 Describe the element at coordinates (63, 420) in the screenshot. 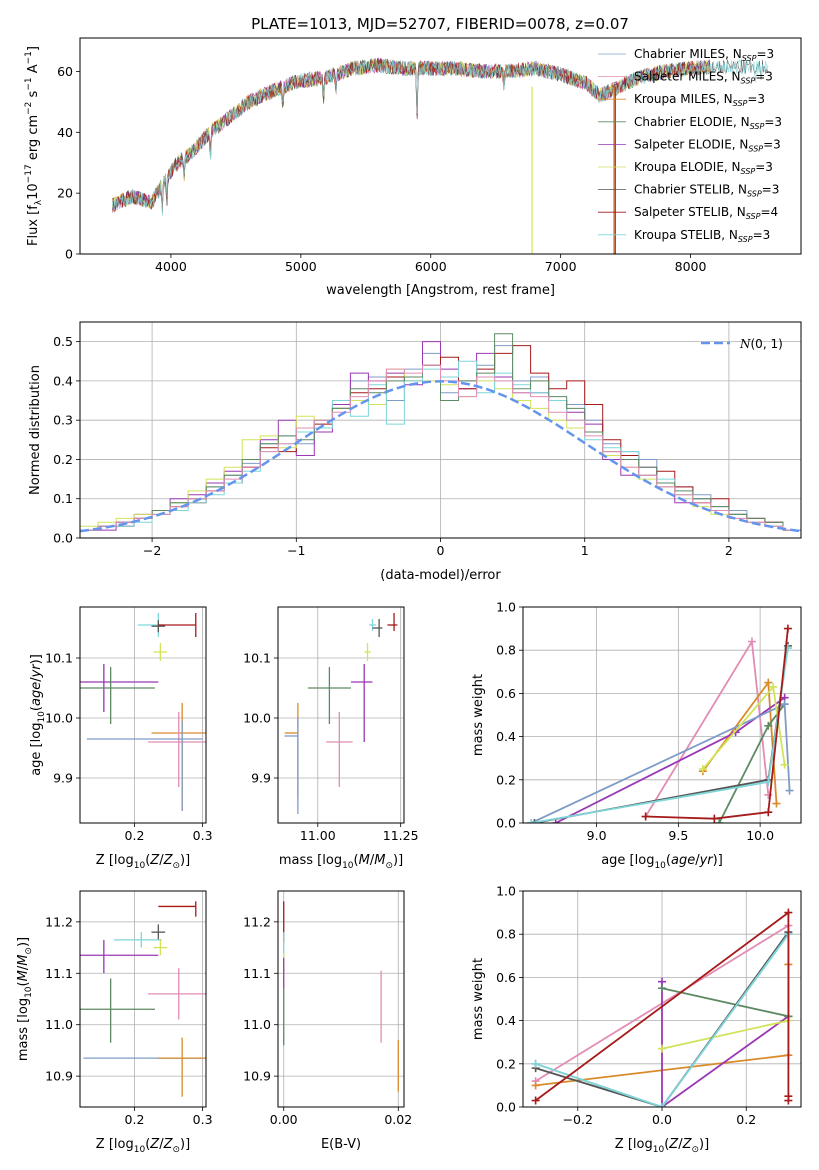

I see `y-tick-label: 0.3` at that location.